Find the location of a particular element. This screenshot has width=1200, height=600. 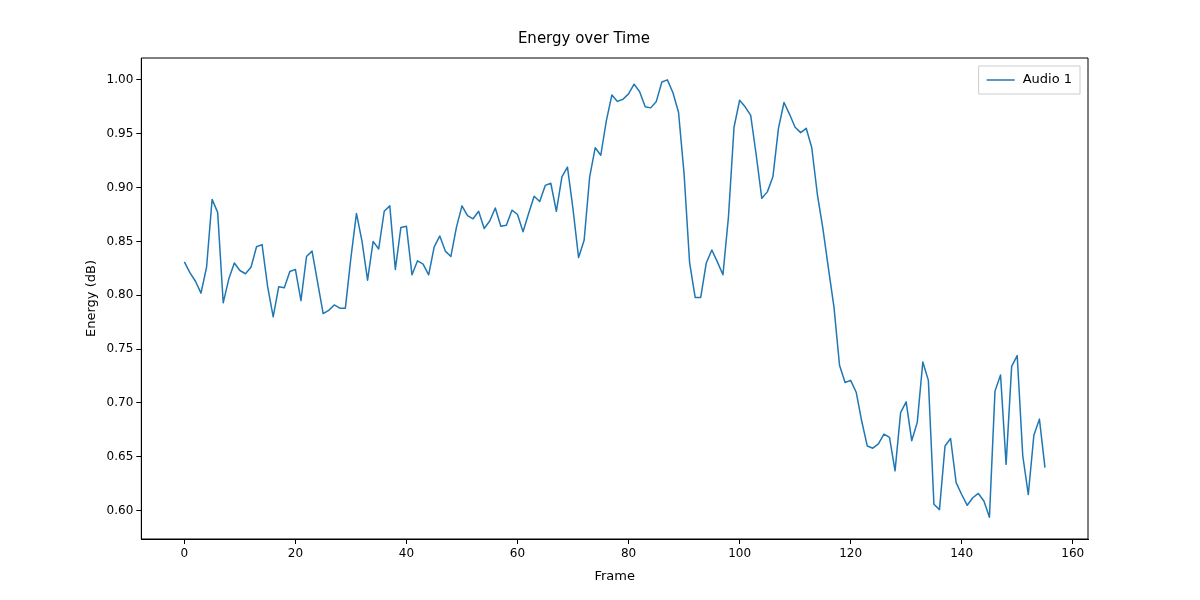

x-tick-label: 40 is located at coordinates (406, 553).